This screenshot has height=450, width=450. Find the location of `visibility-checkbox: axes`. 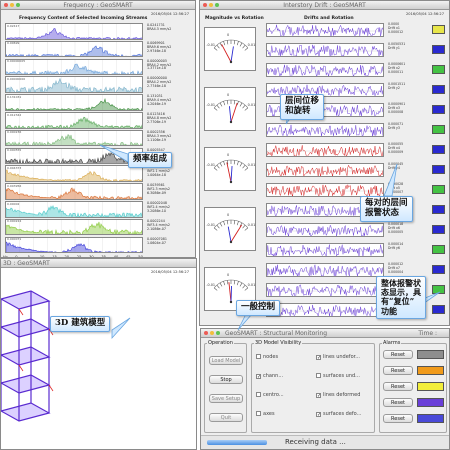

visibility-checkbox: axes is located at coordinates (265, 414).